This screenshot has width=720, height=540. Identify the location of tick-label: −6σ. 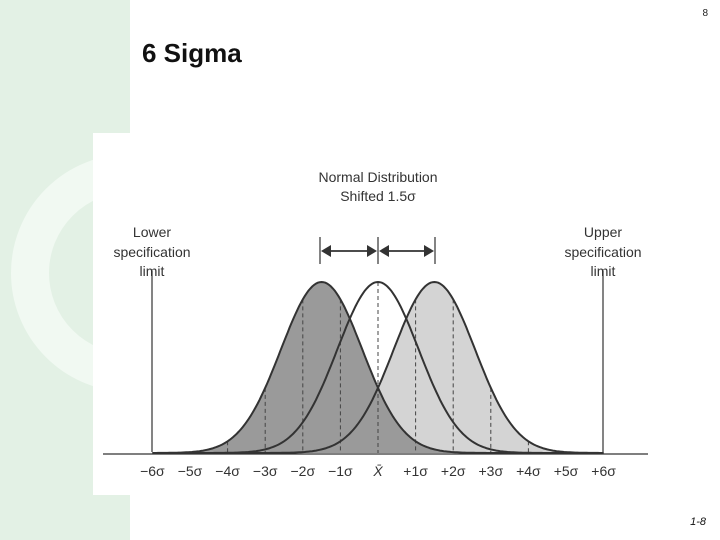
(152, 471).